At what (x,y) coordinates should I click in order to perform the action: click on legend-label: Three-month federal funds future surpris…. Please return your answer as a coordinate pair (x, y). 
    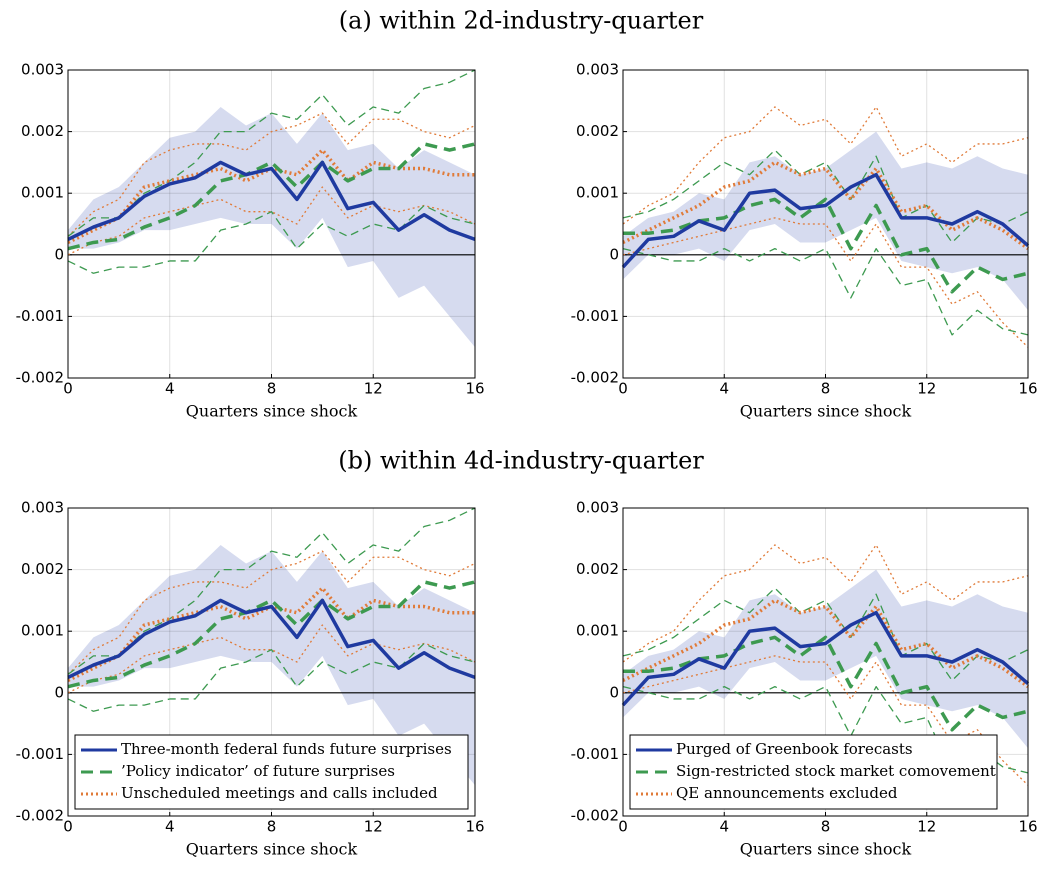
    Looking at the image, I should click on (286, 749).